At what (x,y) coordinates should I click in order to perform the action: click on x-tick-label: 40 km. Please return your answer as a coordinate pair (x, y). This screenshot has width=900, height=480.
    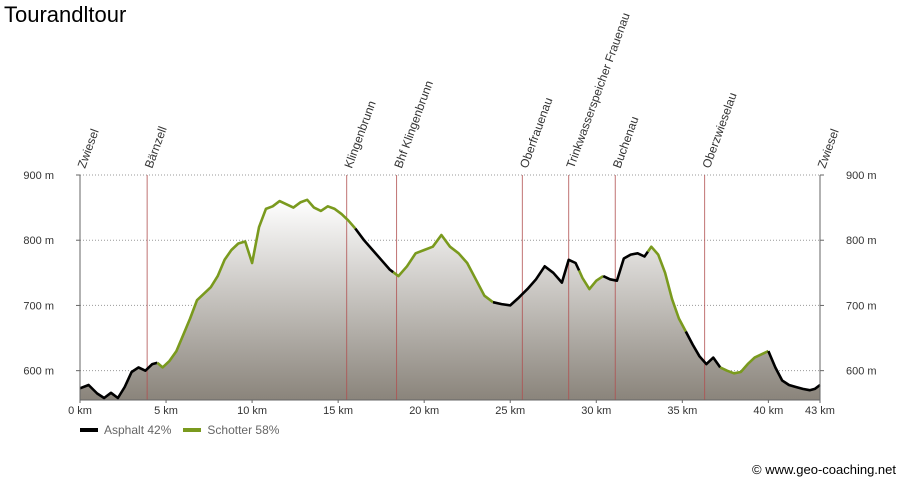
    Looking at the image, I should click on (768, 411).